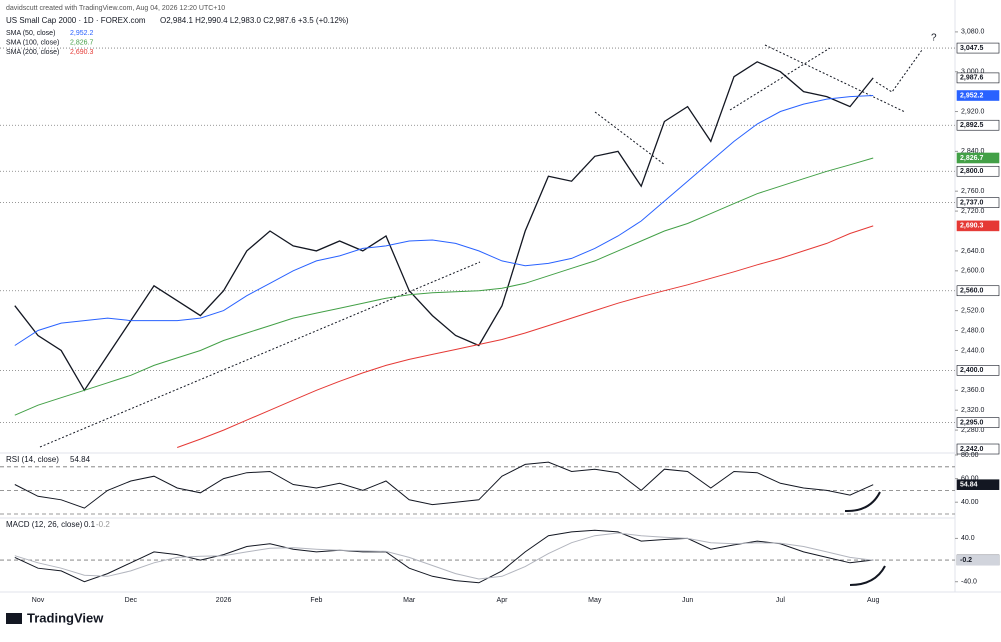 This screenshot has width=1001, height=642. Describe the element at coordinates (971, 78) in the screenshot. I see `price-tag-label: 2,987.6` at that location.